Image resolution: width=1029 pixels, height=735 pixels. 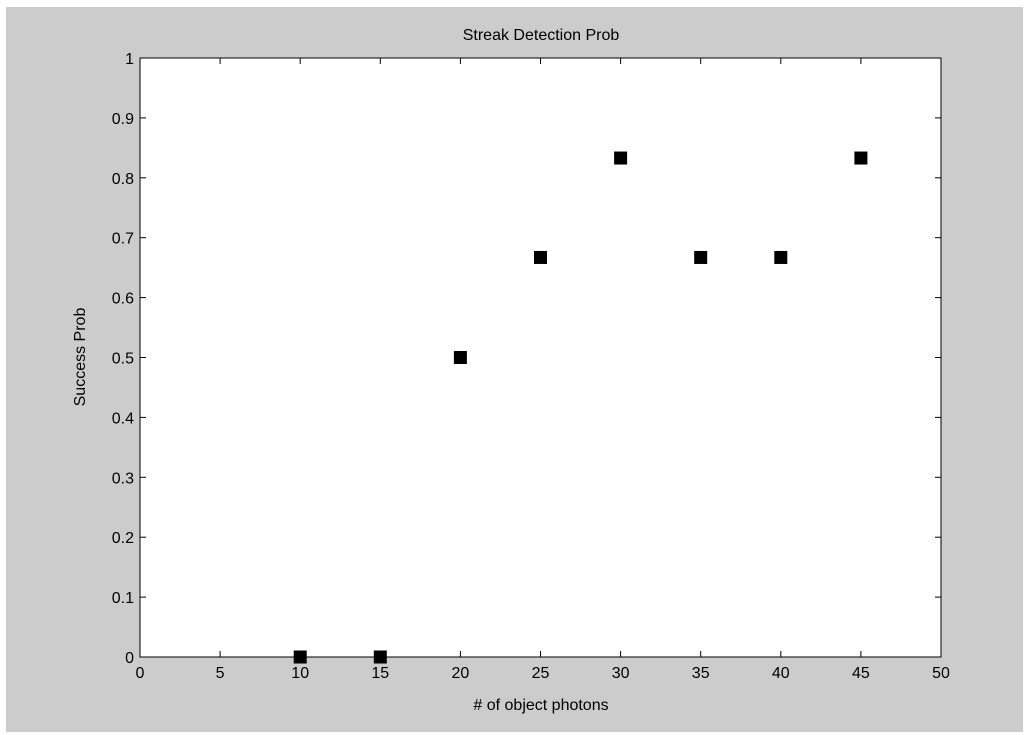 I want to click on x-tick-label: 5, so click(x=220, y=673).